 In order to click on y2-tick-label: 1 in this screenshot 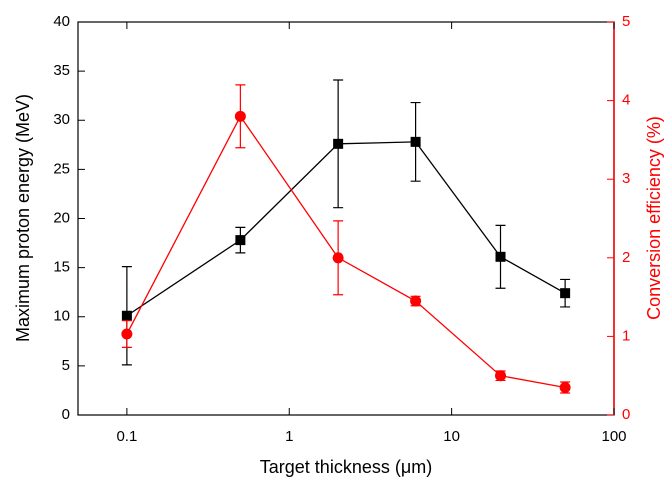, I will do `click(626, 335)`.